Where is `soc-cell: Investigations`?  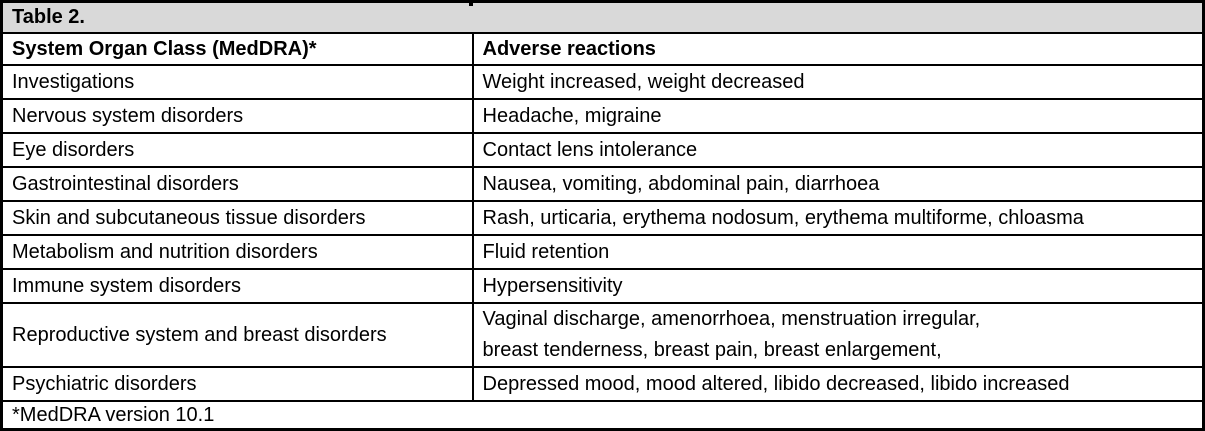
soc-cell: Investigations is located at coordinates (237, 82).